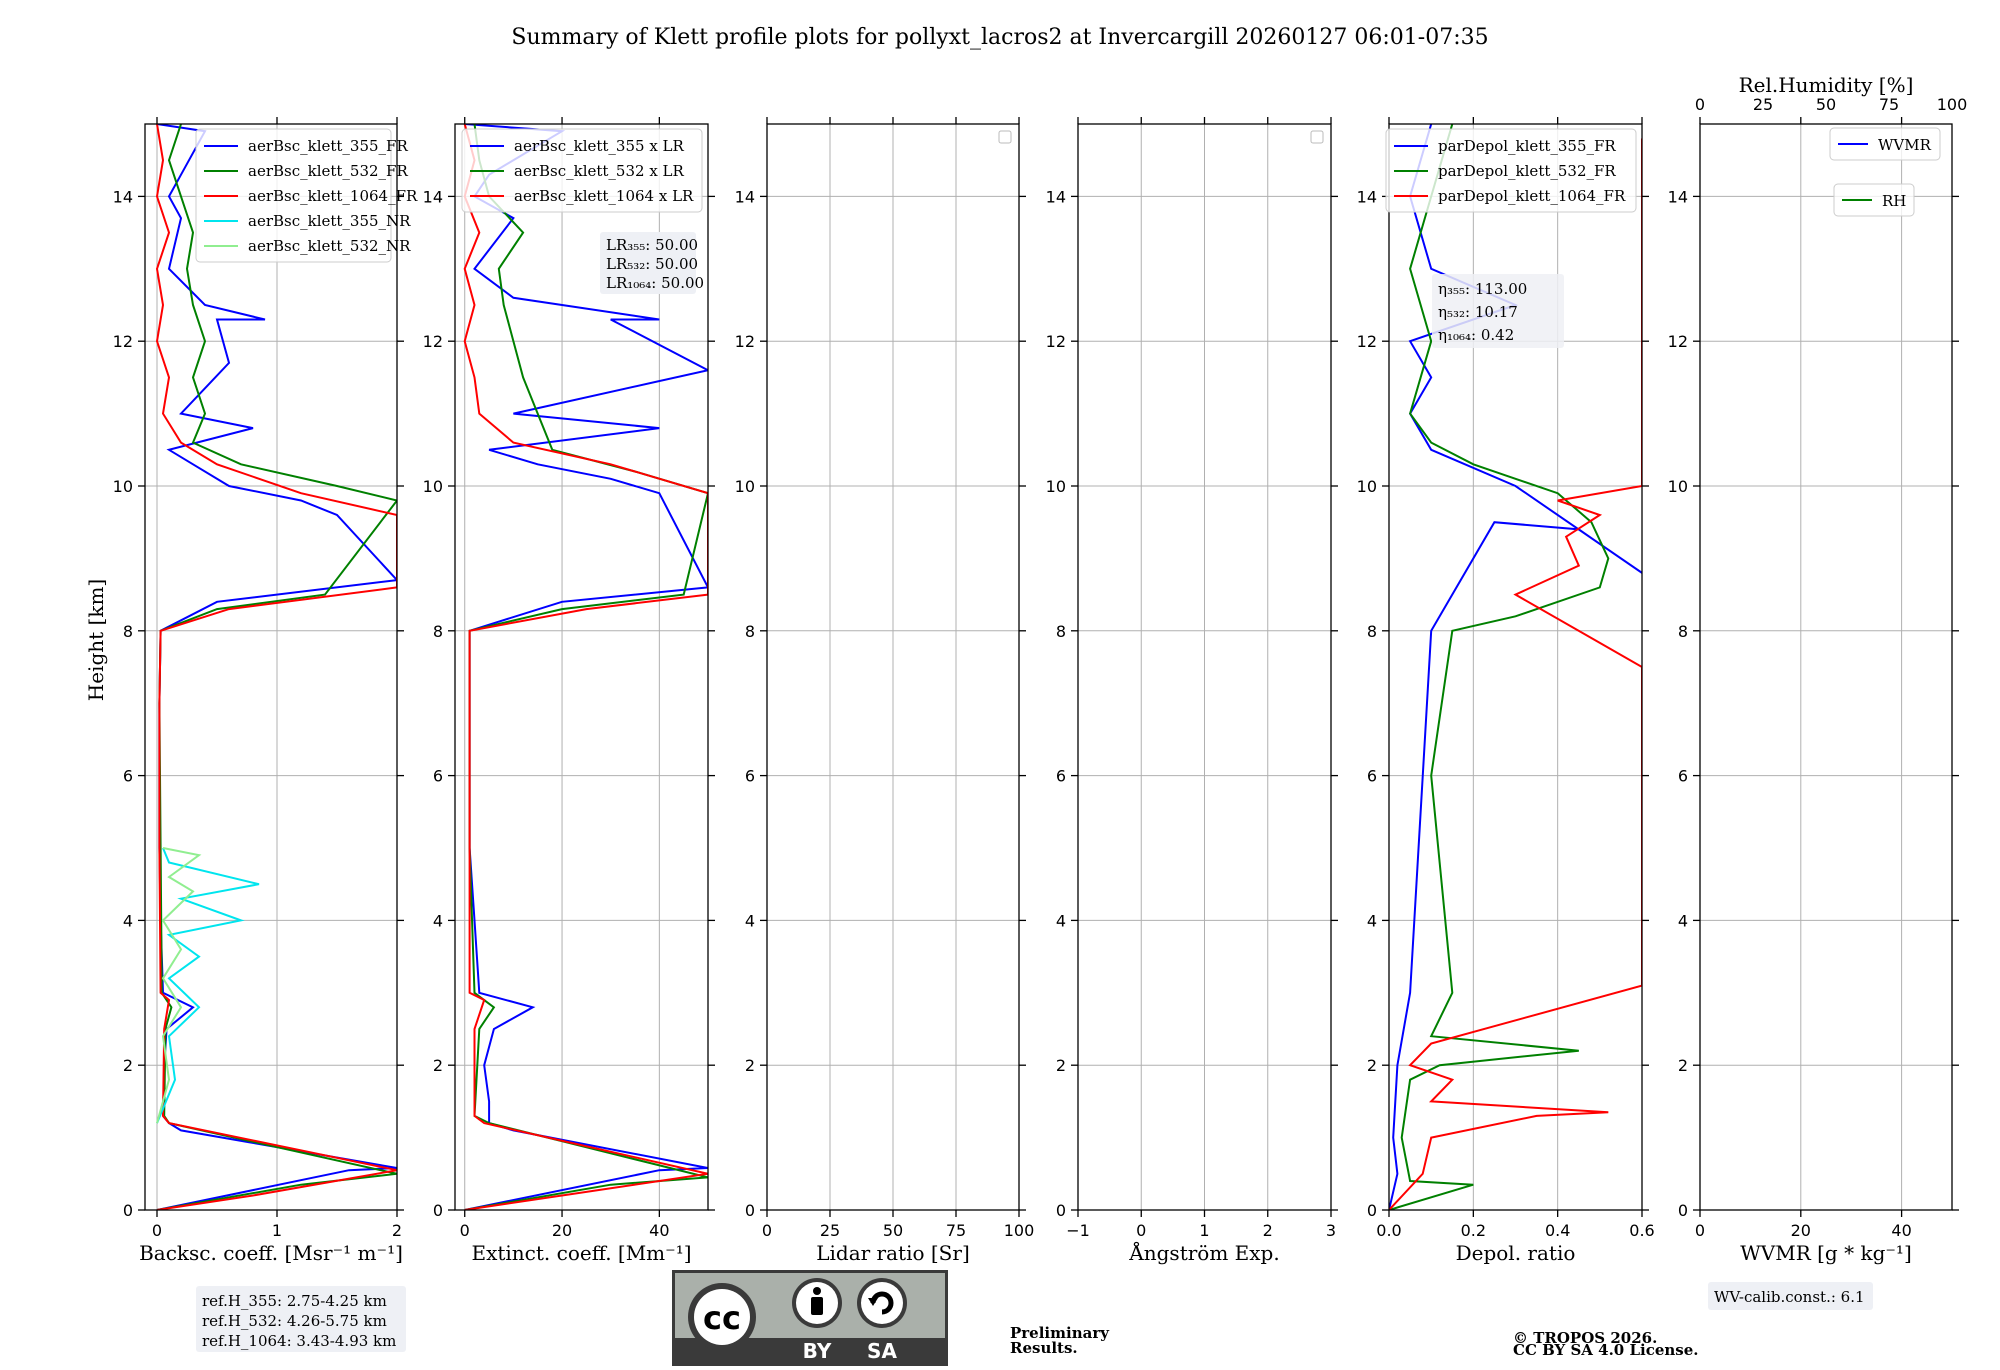  I want to click on x-tick-label: 0.2, so click(1473, 1230).